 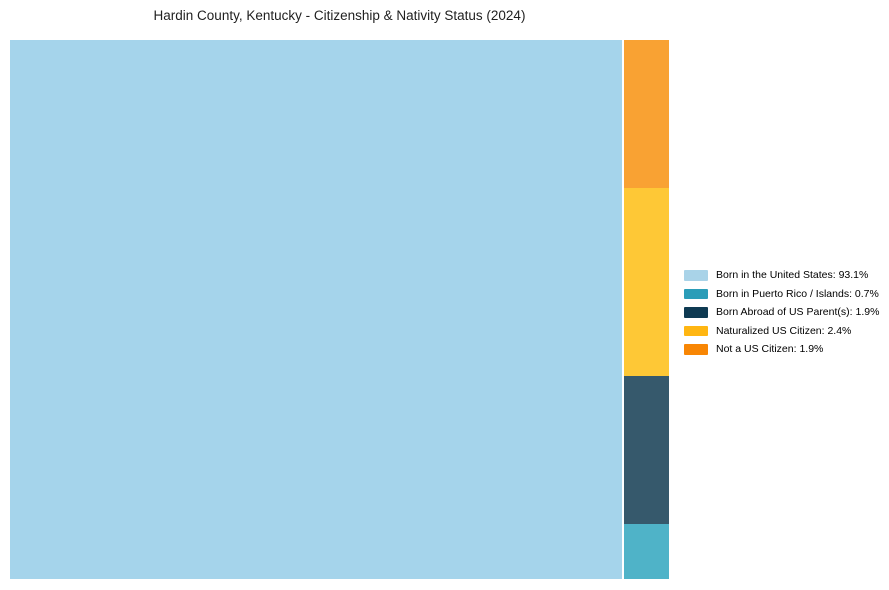 I want to click on treemap-tile-born-in-puerto-rico-islands, so click(x=646, y=551).